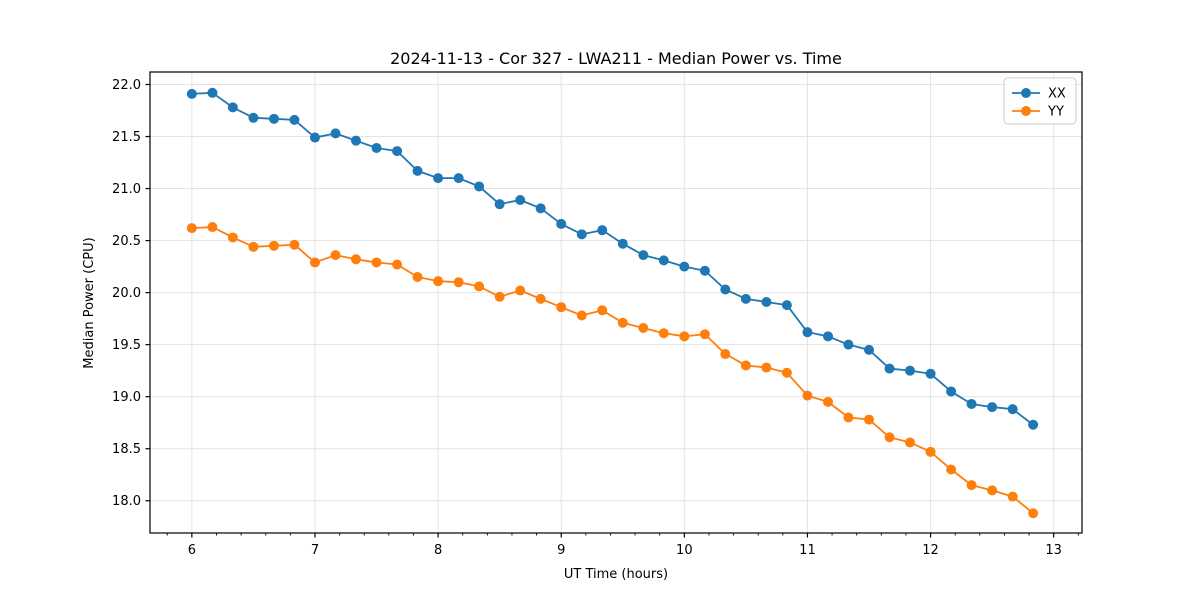 The height and width of the screenshot is (600, 1200). I want to click on x-tick-label: 9, so click(561, 550).